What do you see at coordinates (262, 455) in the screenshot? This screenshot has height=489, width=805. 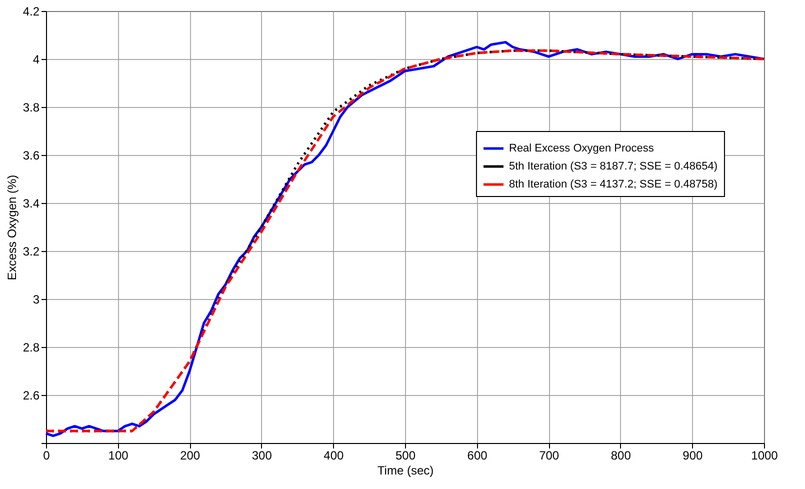 I see `x-tick-label: 300` at bounding box center [262, 455].